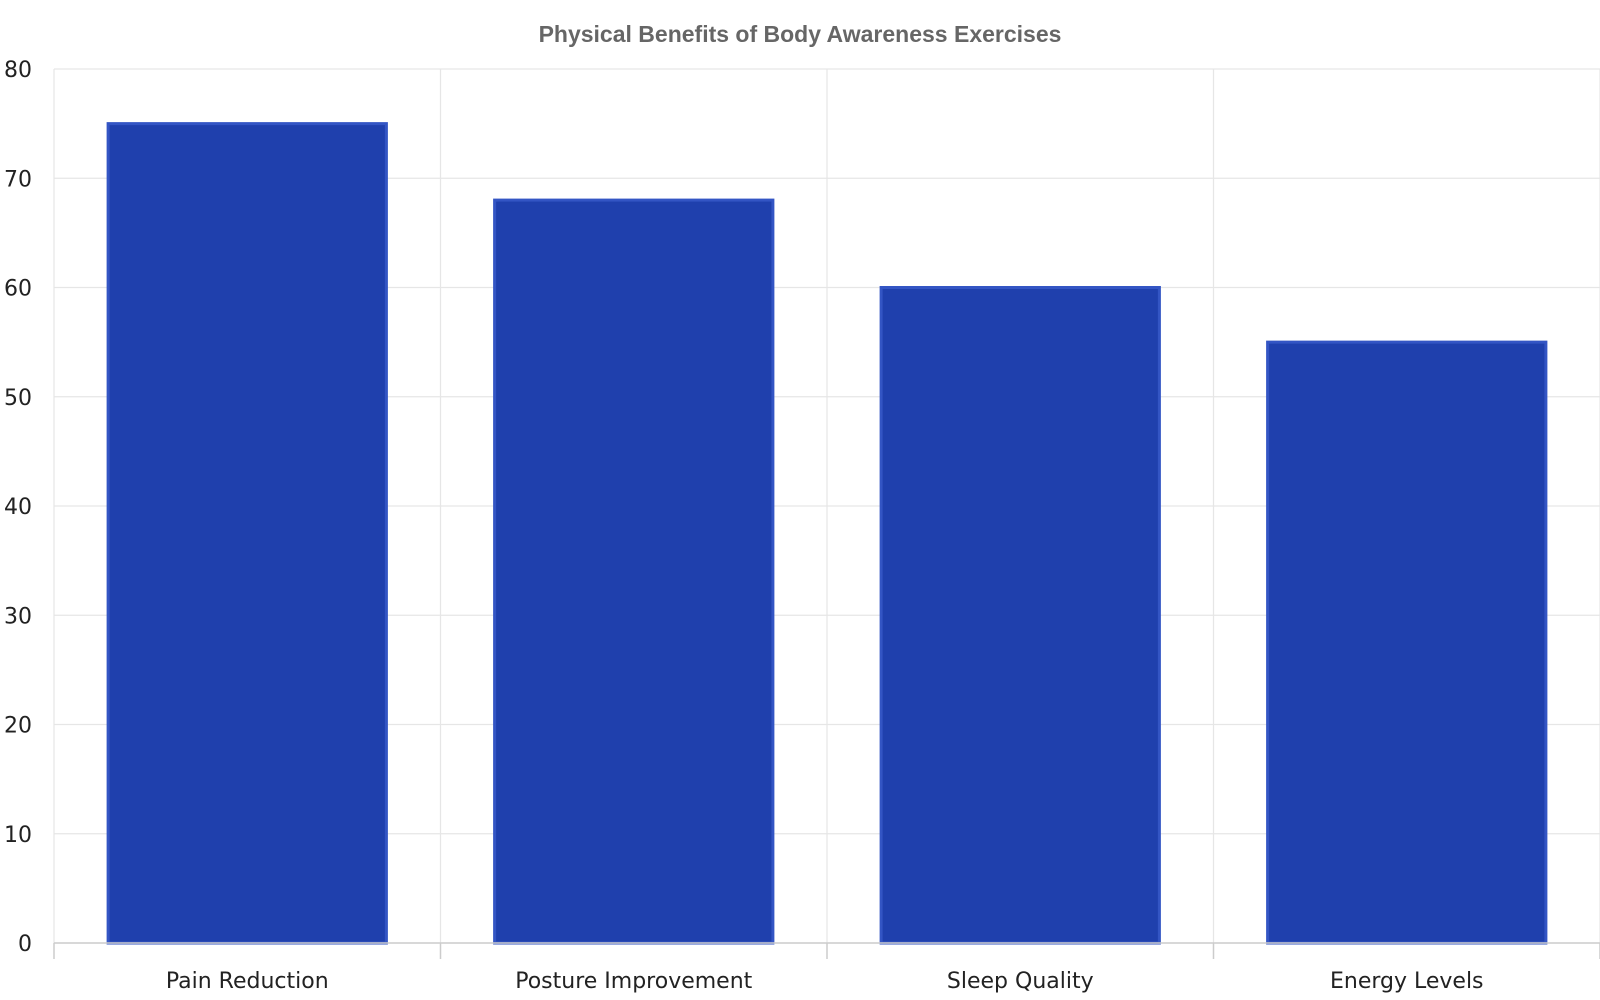  I want to click on y-tick-label: 80, so click(18, 70).